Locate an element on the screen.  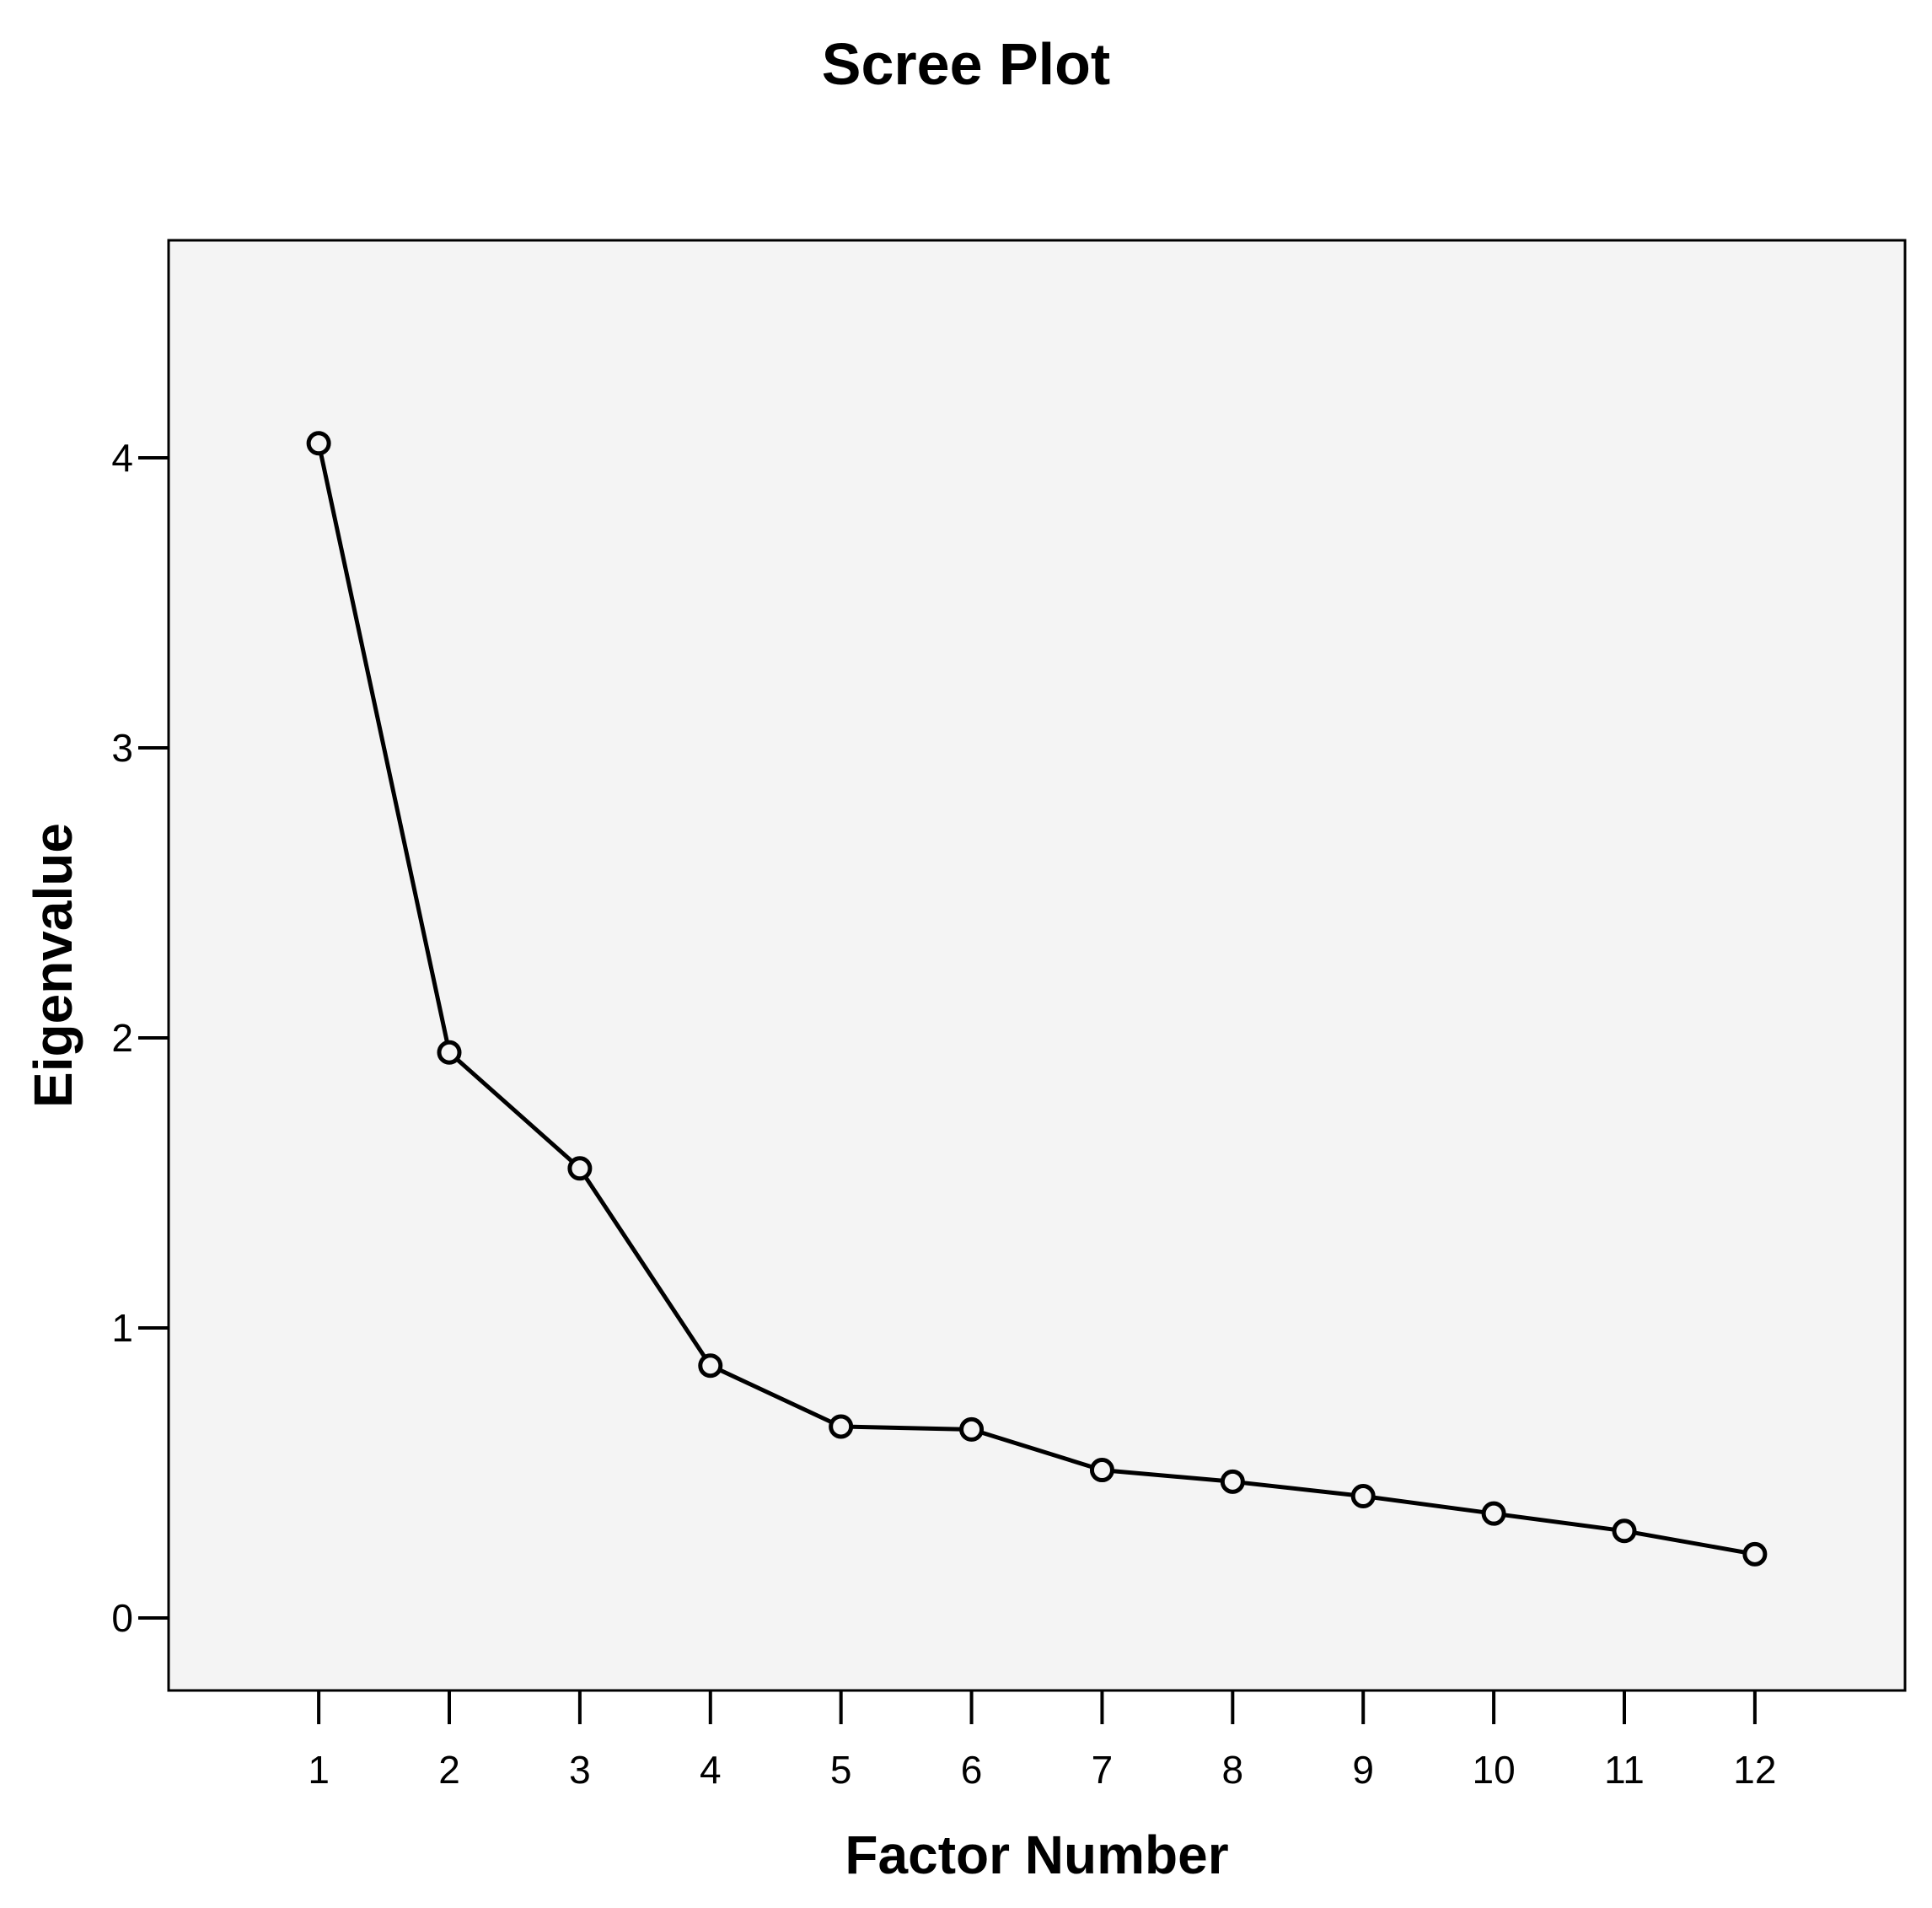
x-tick-label-3: 3 is located at coordinates (580, 1770).